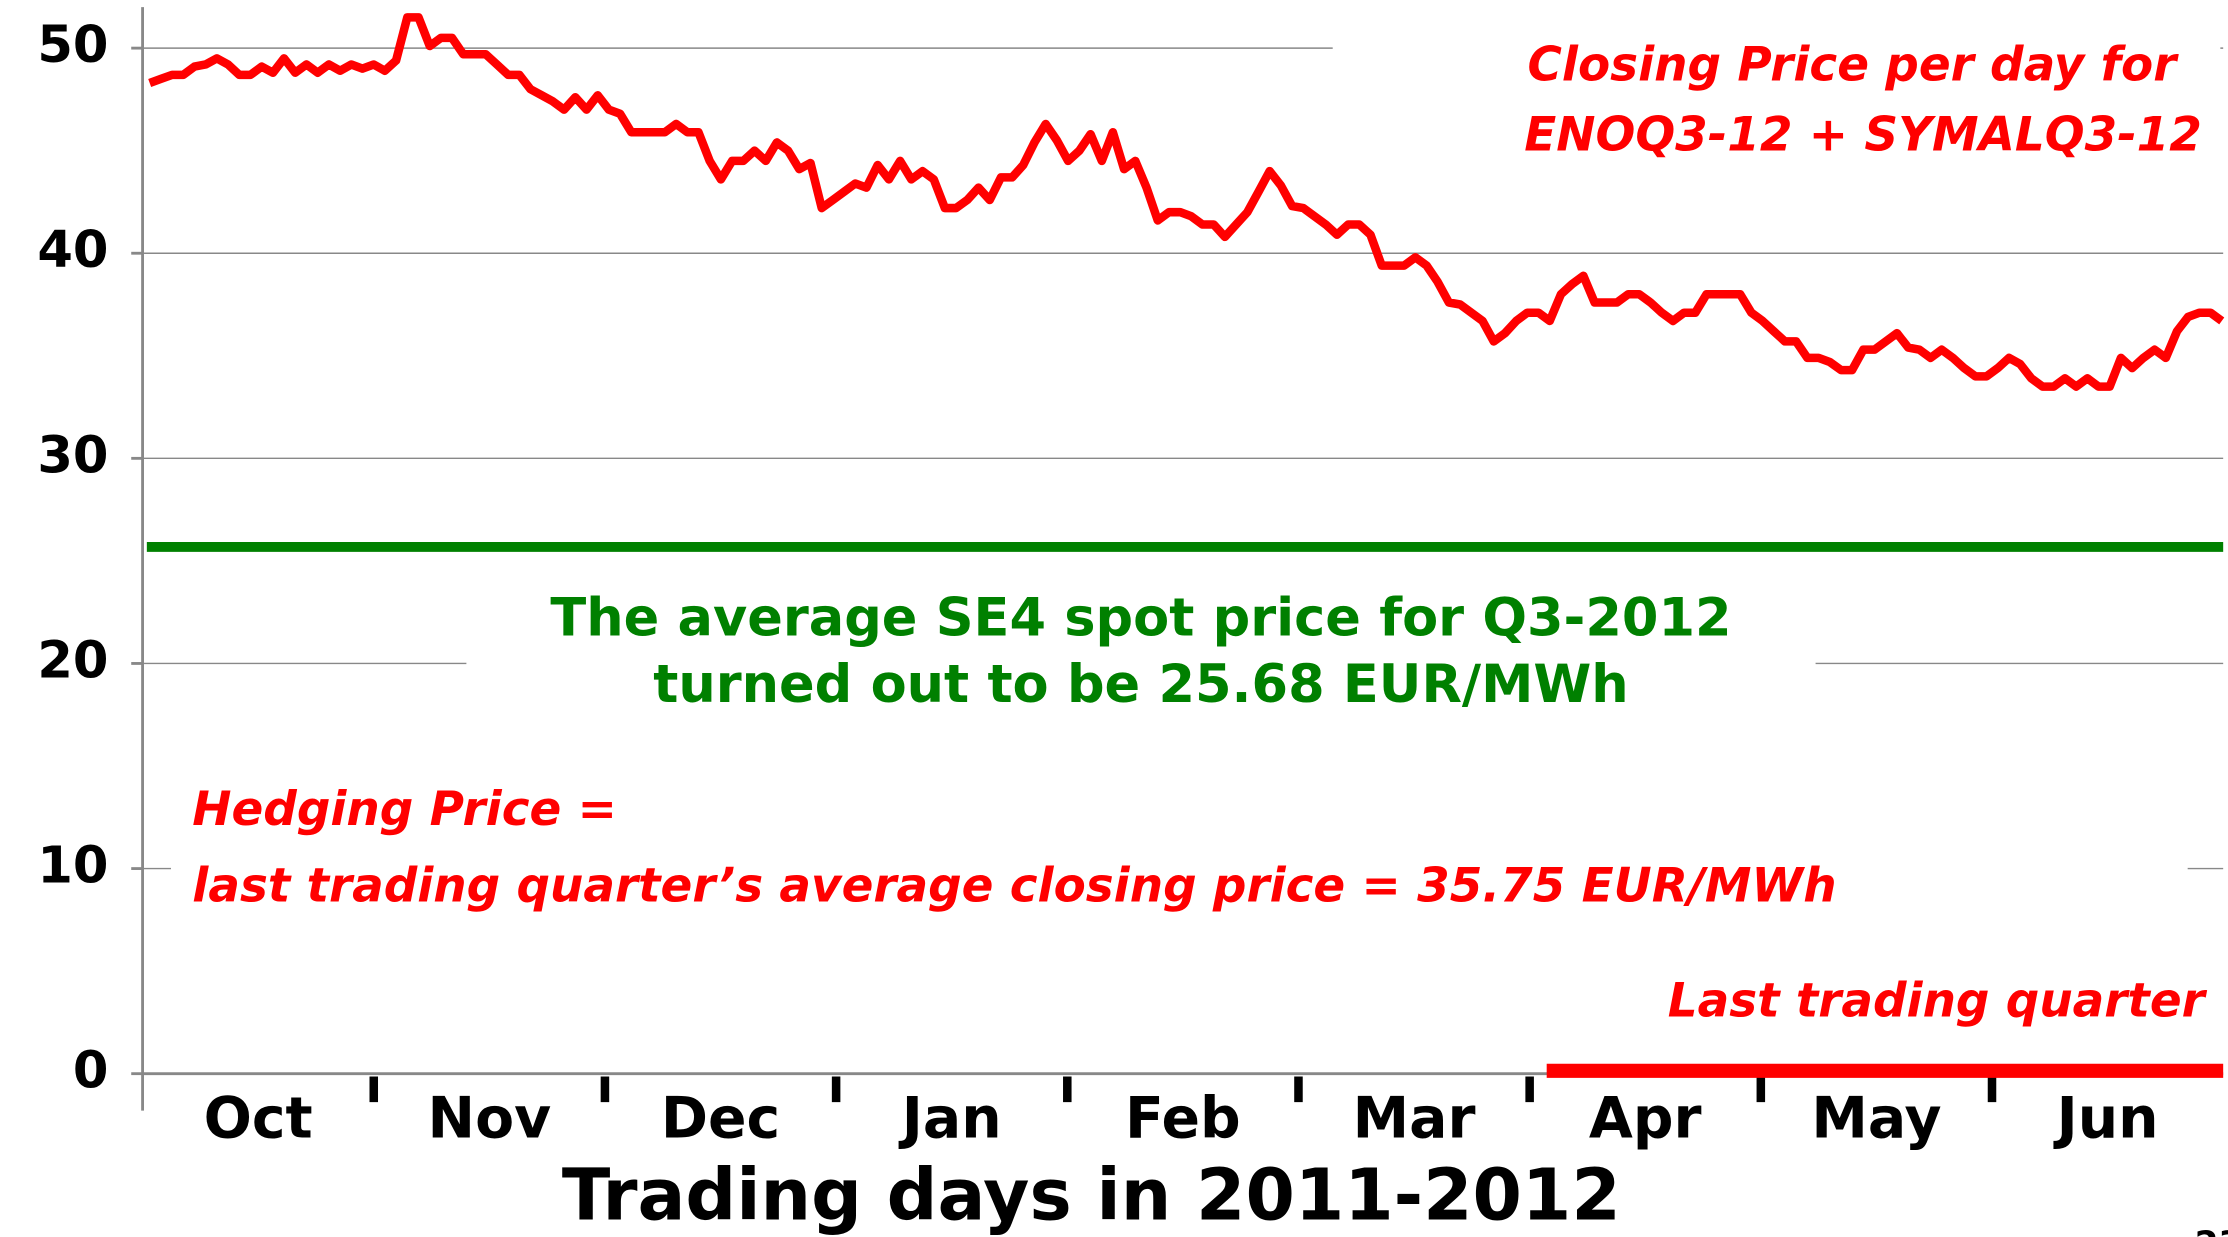 The height and width of the screenshot is (1237, 2228). Describe the element at coordinates (1876, 1119) in the screenshot. I see `x-tick-label: May` at that location.